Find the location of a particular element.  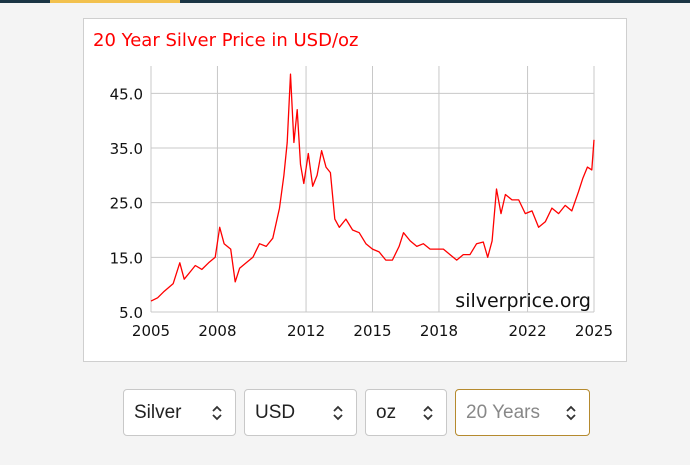

x-tick-label: 2008 is located at coordinates (217, 331).